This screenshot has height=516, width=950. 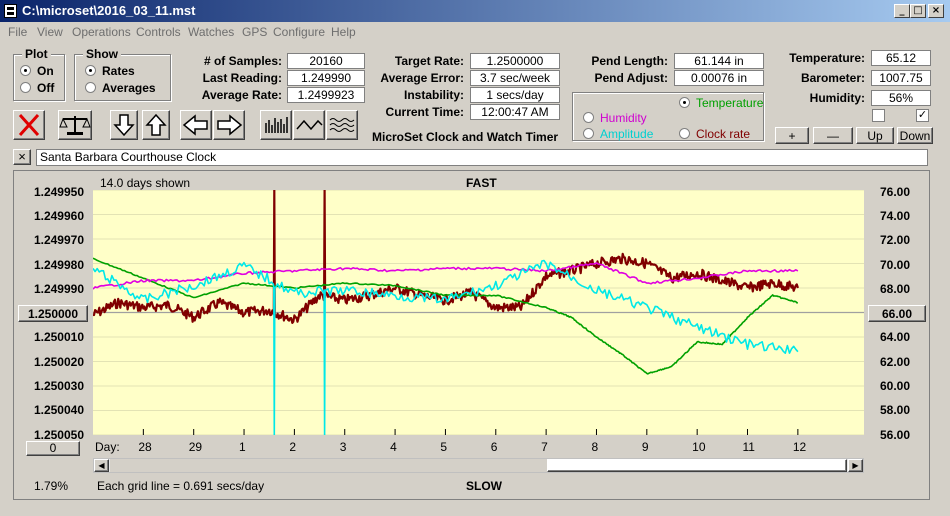 What do you see at coordinates (855, 465) in the screenshot?
I see `scroll-right-arrow: ▶` at bounding box center [855, 465].